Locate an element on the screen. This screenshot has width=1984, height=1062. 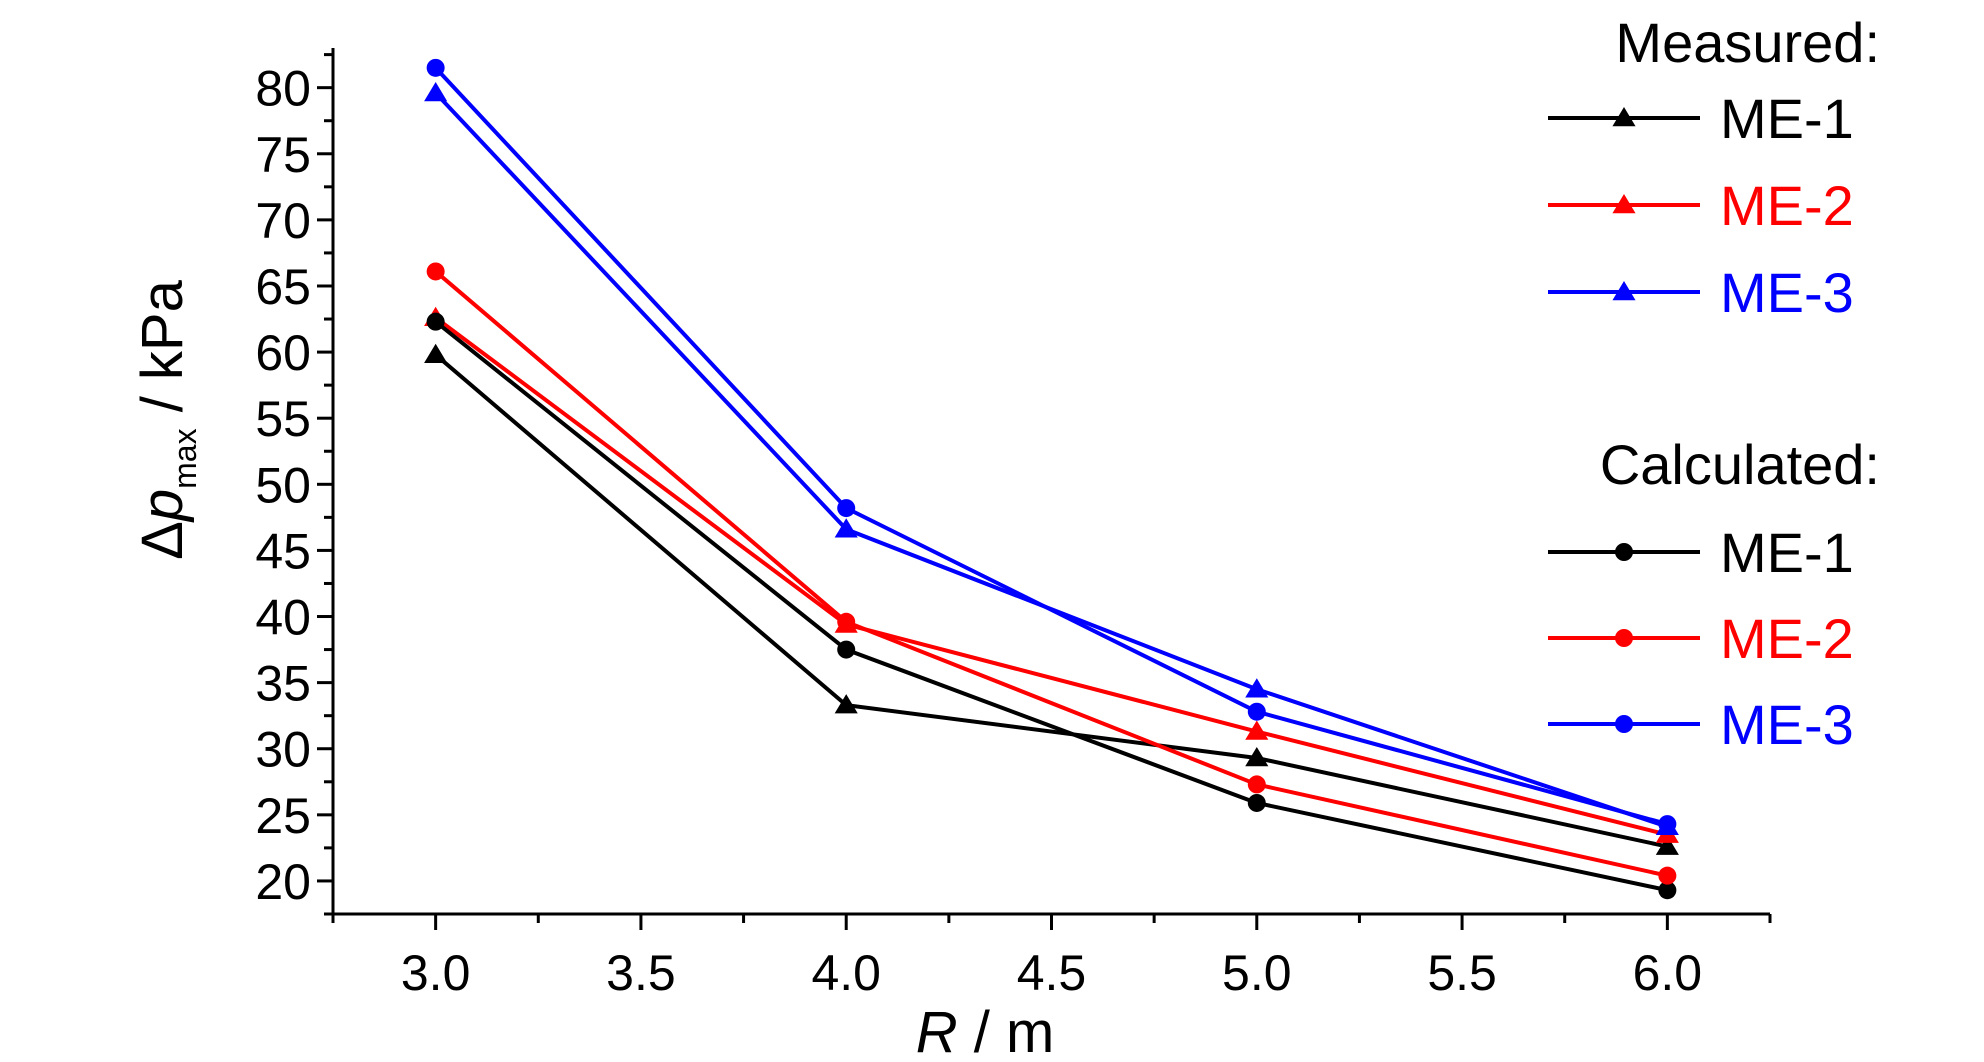
x-tick-label: 5.5 is located at coordinates (1462, 973).